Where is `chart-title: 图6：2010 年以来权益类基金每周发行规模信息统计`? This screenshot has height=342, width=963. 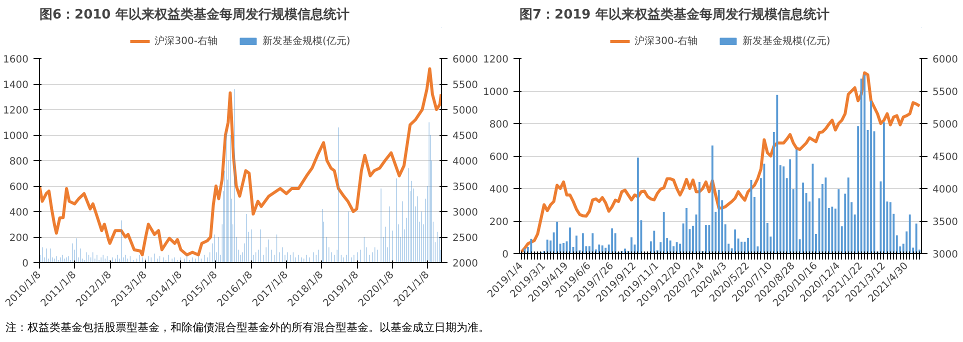
chart-title: 图6：2010 年以来权益类基金每周发行规模信息统计 is located at coordinates (195, 14).